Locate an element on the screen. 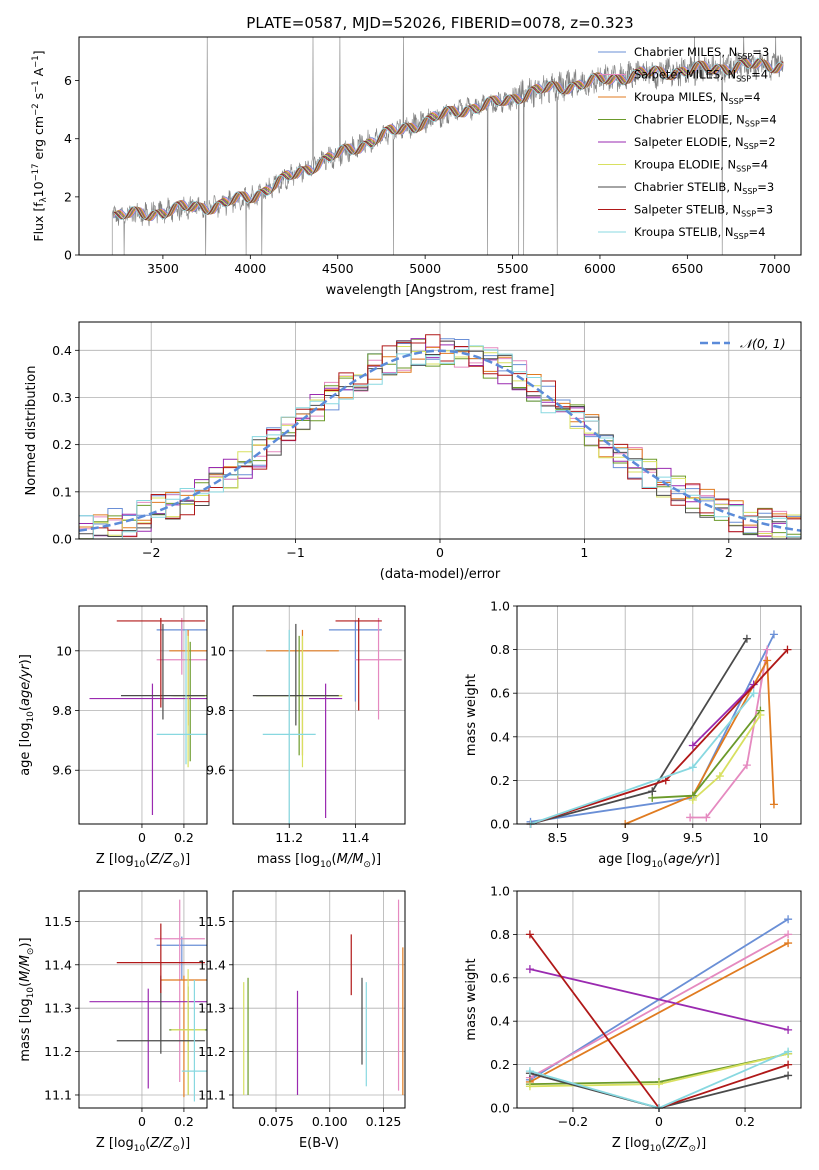 The height and width of the screenshot is (1170, 819). x-axis-label: age [log10(age/yr)] is located at coordinates (659, 861).